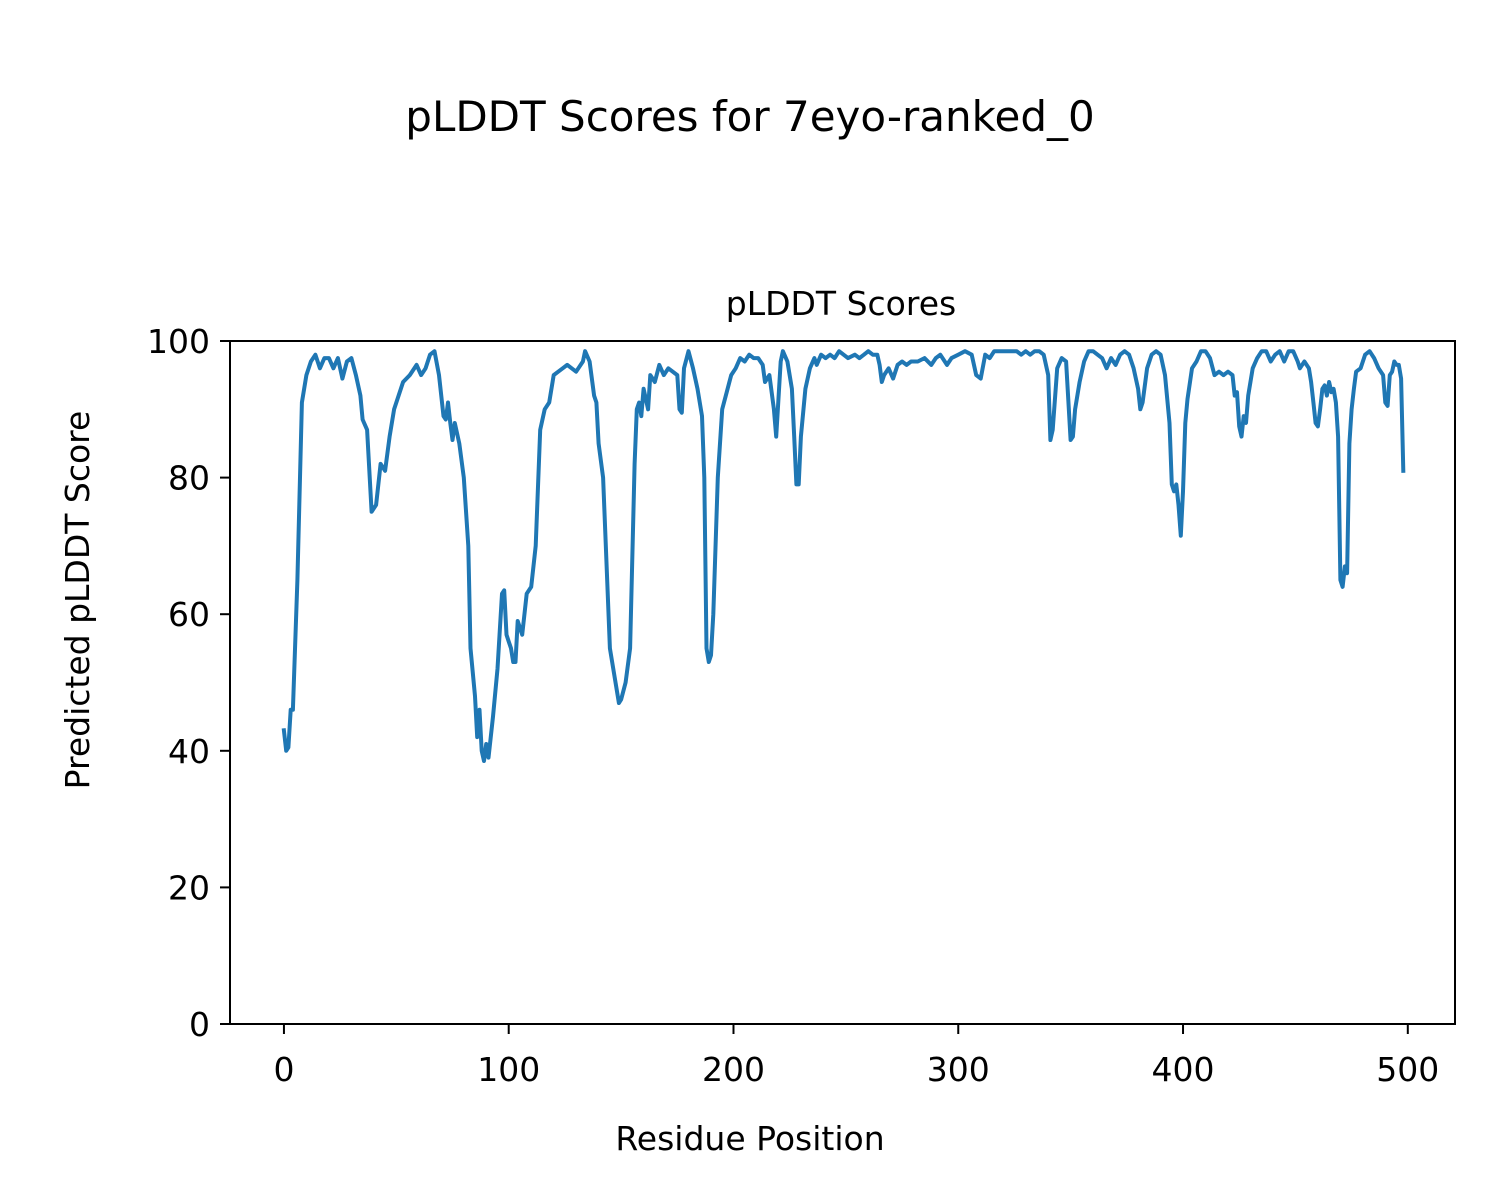 The height and width of the screenshot is (1200, 1500). Describe the element at coordinates (283, 1069) in the screenshot. I see `x-tick-label: 0` at that location.